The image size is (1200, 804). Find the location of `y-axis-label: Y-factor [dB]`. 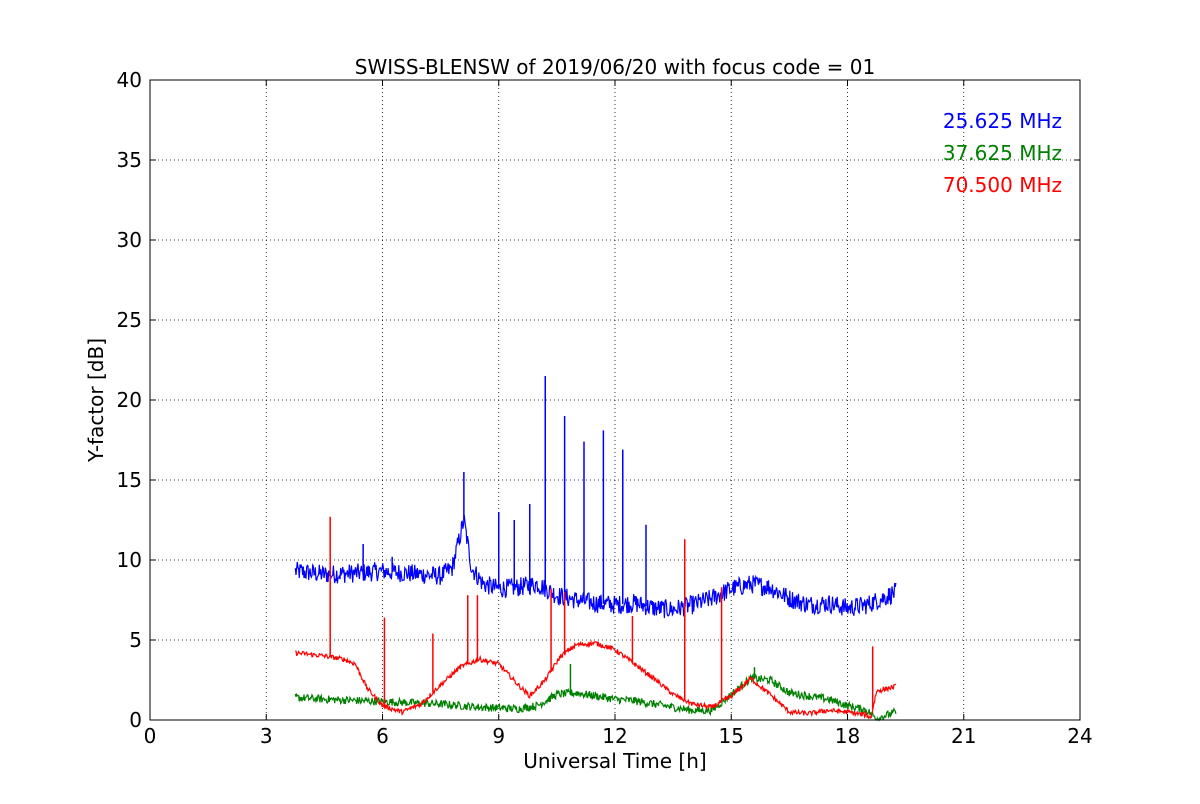

y-axis-label: Y-factor [dB] is located at coordinates (96, 400).